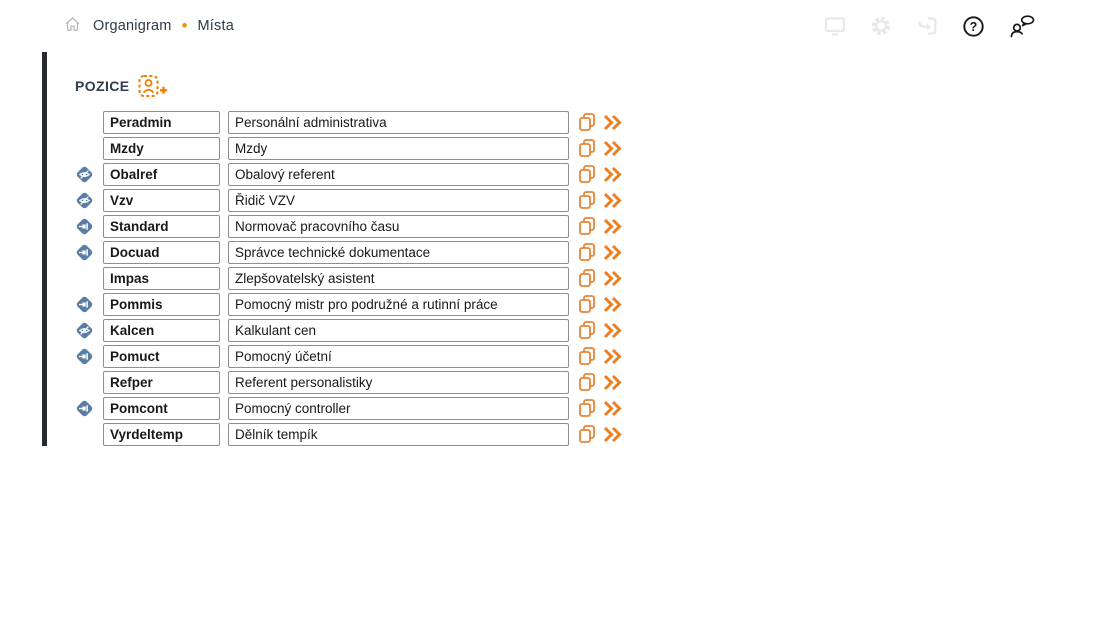 The width and height of the screenshot is (1100, 620). Describe the element at coordinates (44, 223) in the screenshot. I see `left-edge-bar` at that location.